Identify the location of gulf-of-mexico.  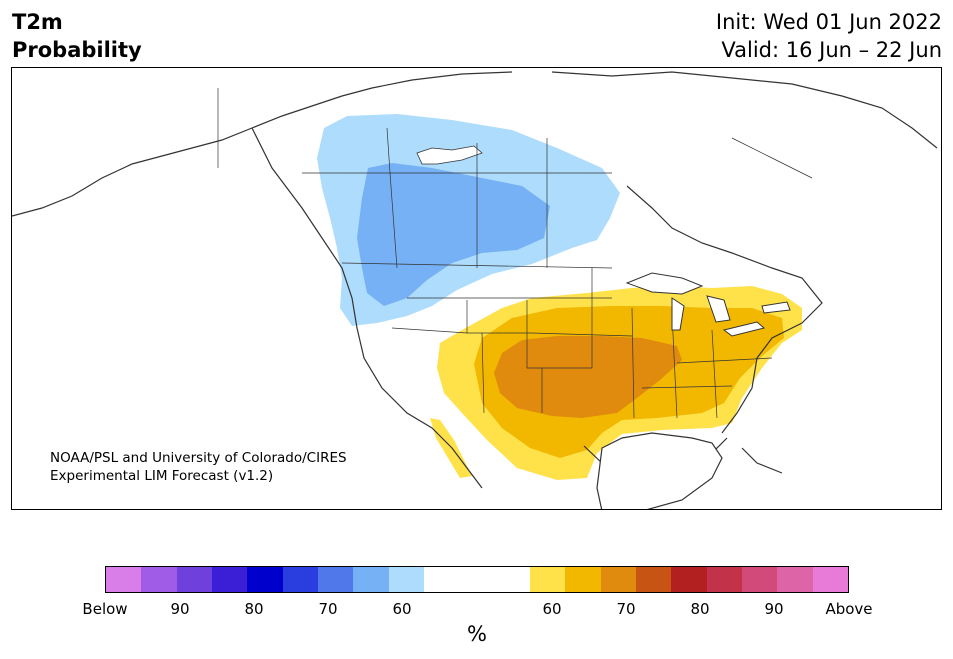
(659, 470).